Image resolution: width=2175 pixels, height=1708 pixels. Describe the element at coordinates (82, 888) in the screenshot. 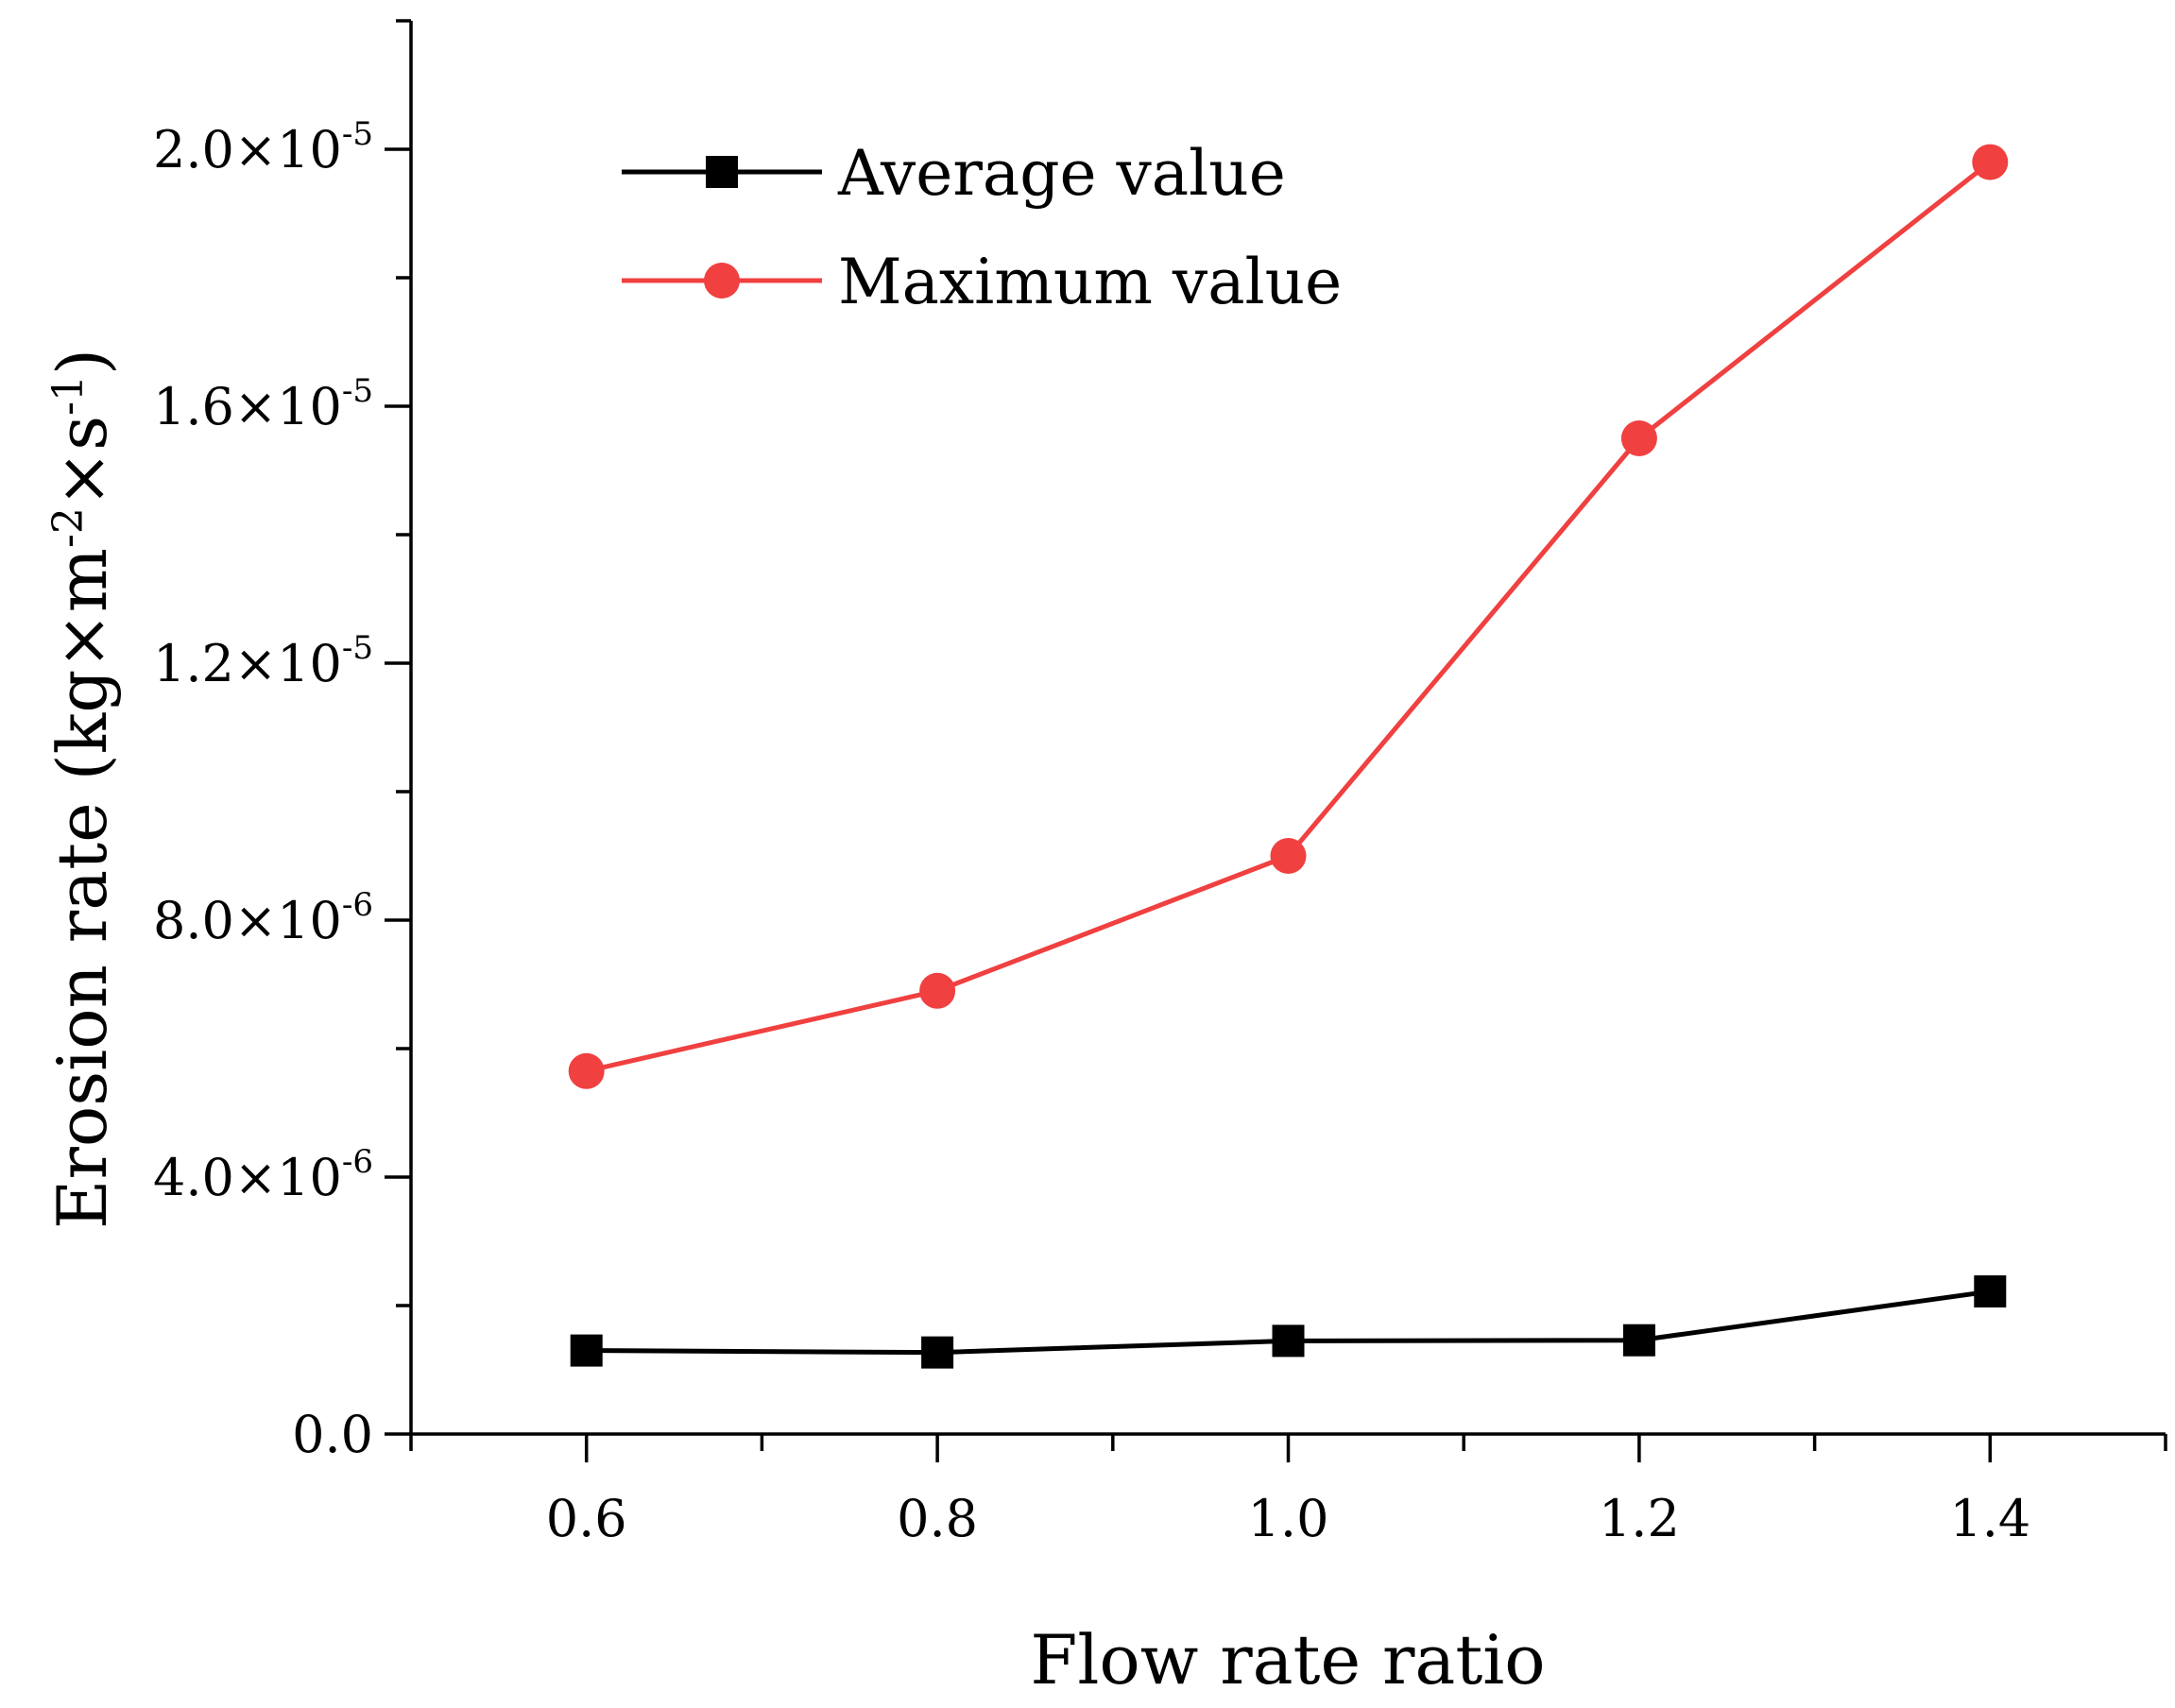

I see `y-axis-title-text: Erosion rate (kg×m` at that location.